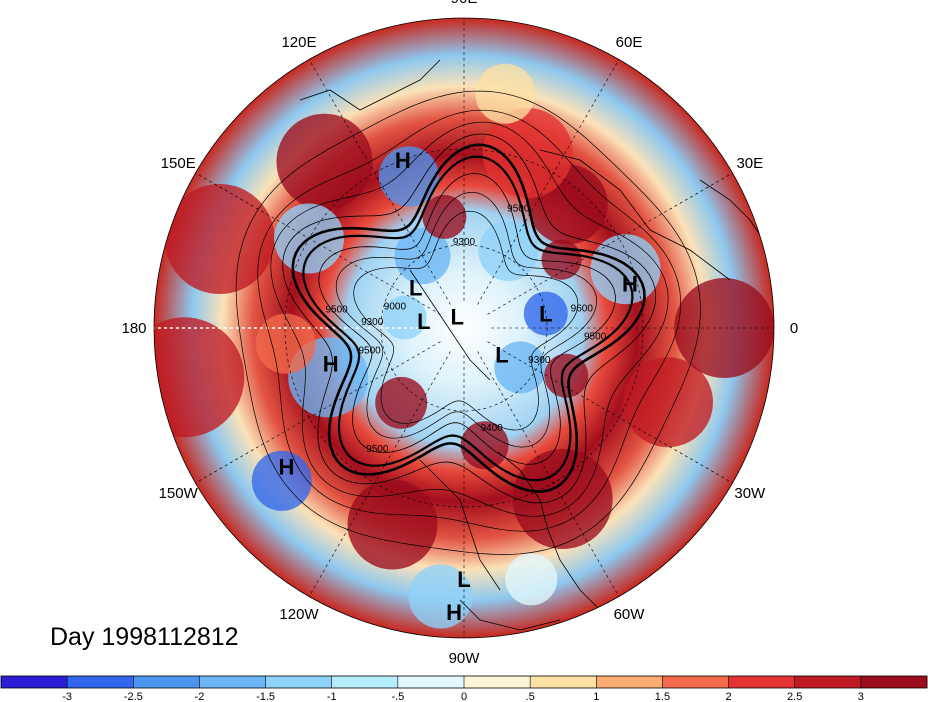 The width and height of the screenshot is (928, 702). What do you see at coordinates (67, 696) in the screenshot?
I see `colorbar-tick-label: -3` at bounding box center [67, 696].